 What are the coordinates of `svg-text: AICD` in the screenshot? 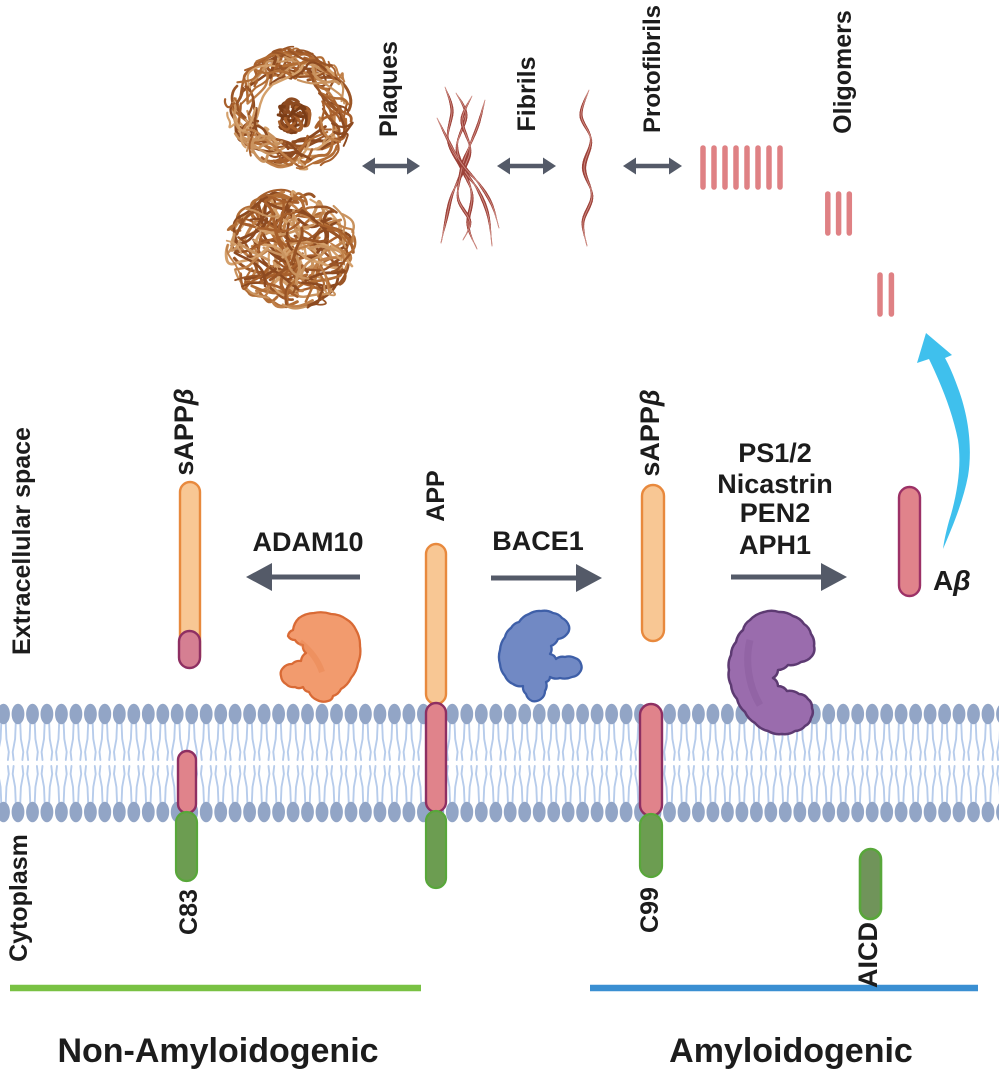 It's located at (868, 955).